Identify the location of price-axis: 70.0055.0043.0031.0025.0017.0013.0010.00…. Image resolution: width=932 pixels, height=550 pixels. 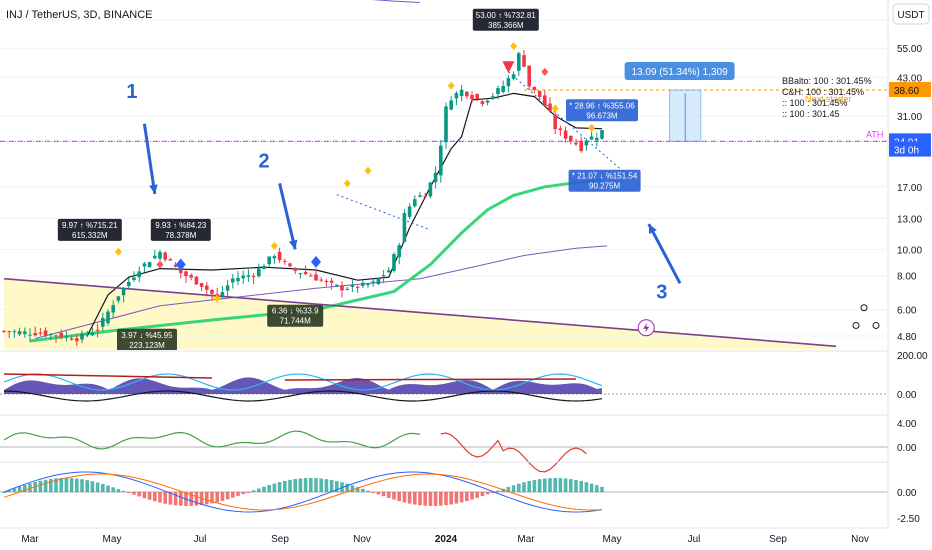
(910, 270).